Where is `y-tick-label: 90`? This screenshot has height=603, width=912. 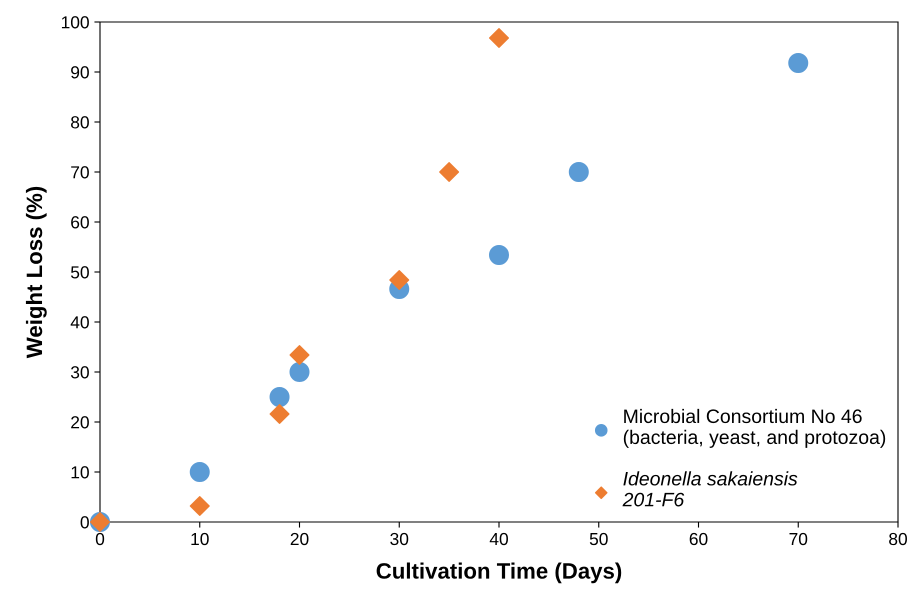 y-tick-label: 90 is located at coordinates (80, 72).